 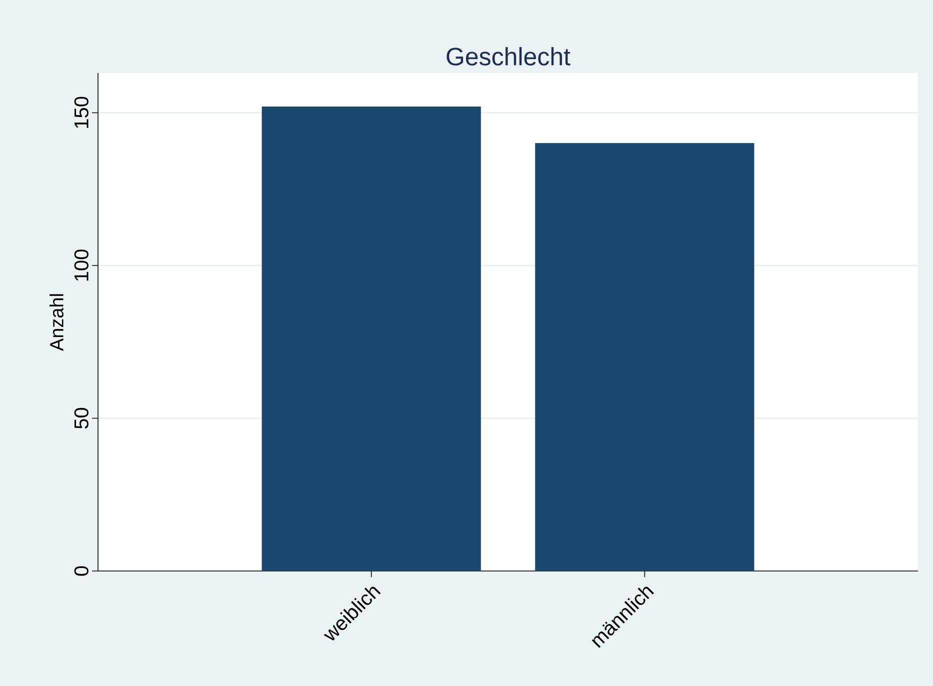 What do you see at coordinates (81, 265) in the screenshot?
I see `y-tick-label: 100` at bounding box center [81, 265].